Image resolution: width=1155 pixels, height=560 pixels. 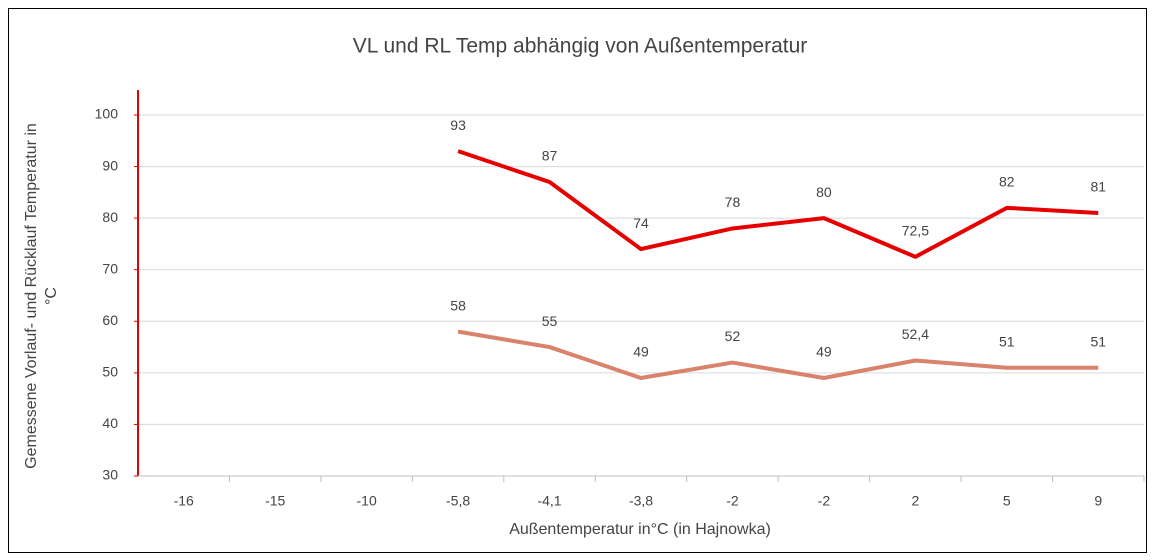 What do you see at coordinates (1098, 501) in the screenshot?
I see `x-tick-label: 9` at bounding box center [1098, 501].